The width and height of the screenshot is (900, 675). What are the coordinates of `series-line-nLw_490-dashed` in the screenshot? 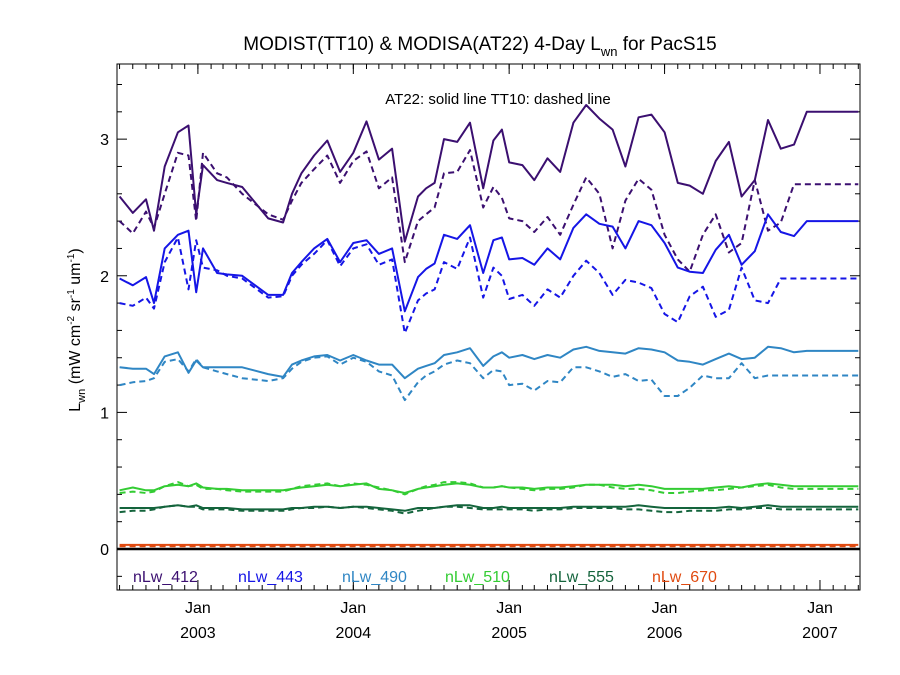 It's located at (489, 378).